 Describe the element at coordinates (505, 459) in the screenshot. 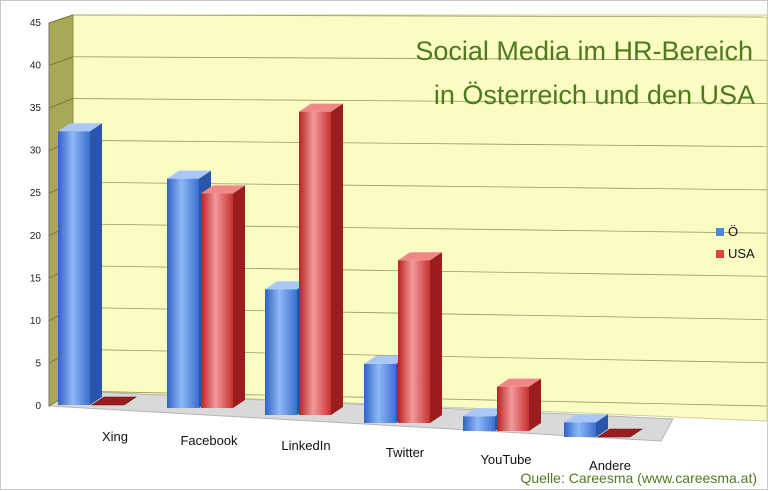

I see `category-label: YouTube` at that location.